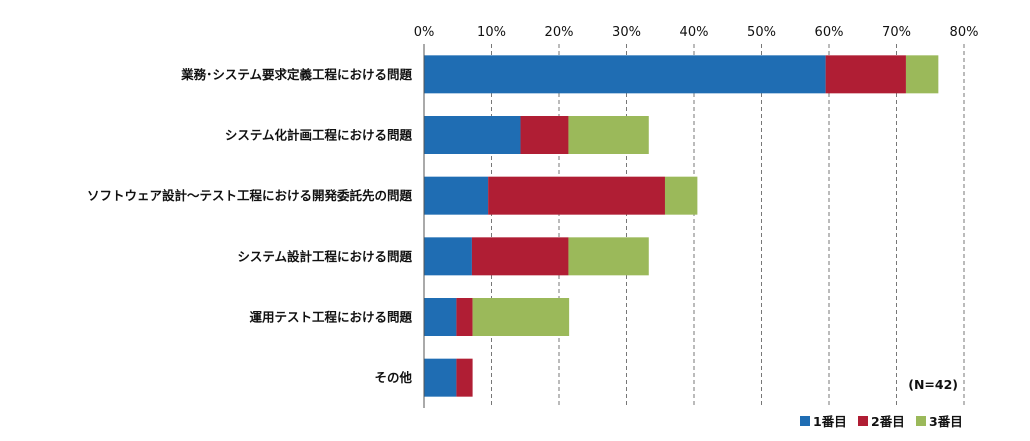 Image resolution: width=1030 pixels, height=441 pixels. I want to click on x-tick-label: 30%, so click(626, 32).